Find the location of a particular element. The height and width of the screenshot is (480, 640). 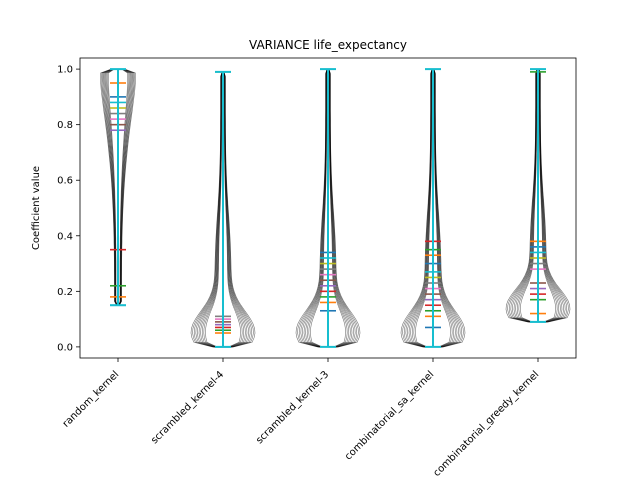

y-tick-label: 0.4 is located at coordinates (65, 236).